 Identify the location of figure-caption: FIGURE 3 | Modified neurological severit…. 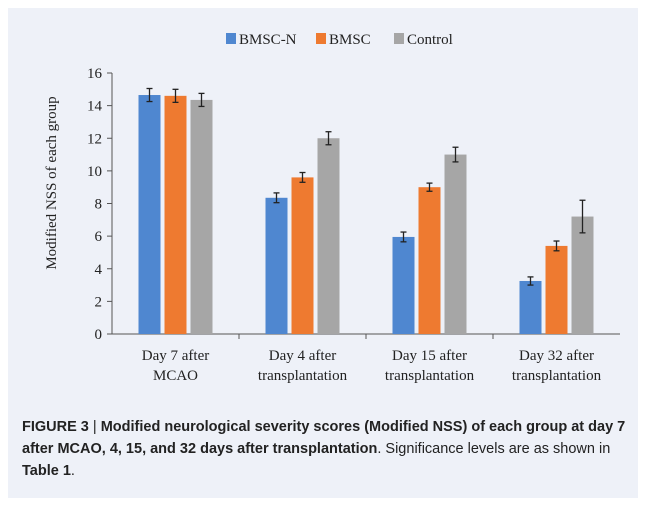
(325, 449).